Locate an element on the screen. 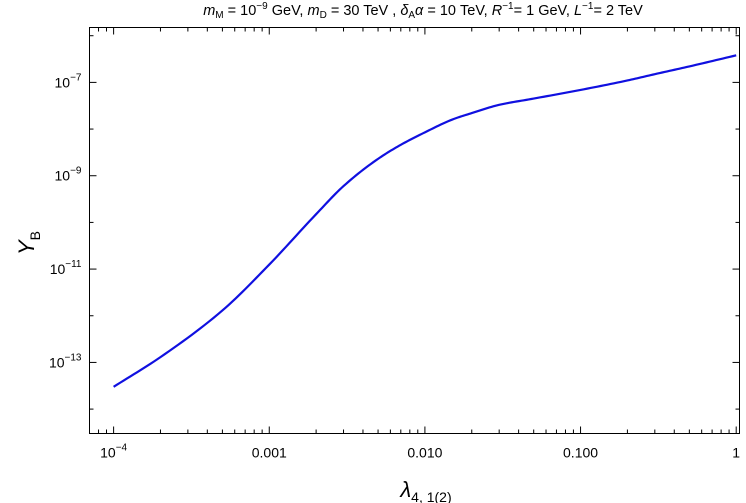 This screenshot has height=503, width=746. x-tick-label: 0.100 is located at coordinates (580, 453).